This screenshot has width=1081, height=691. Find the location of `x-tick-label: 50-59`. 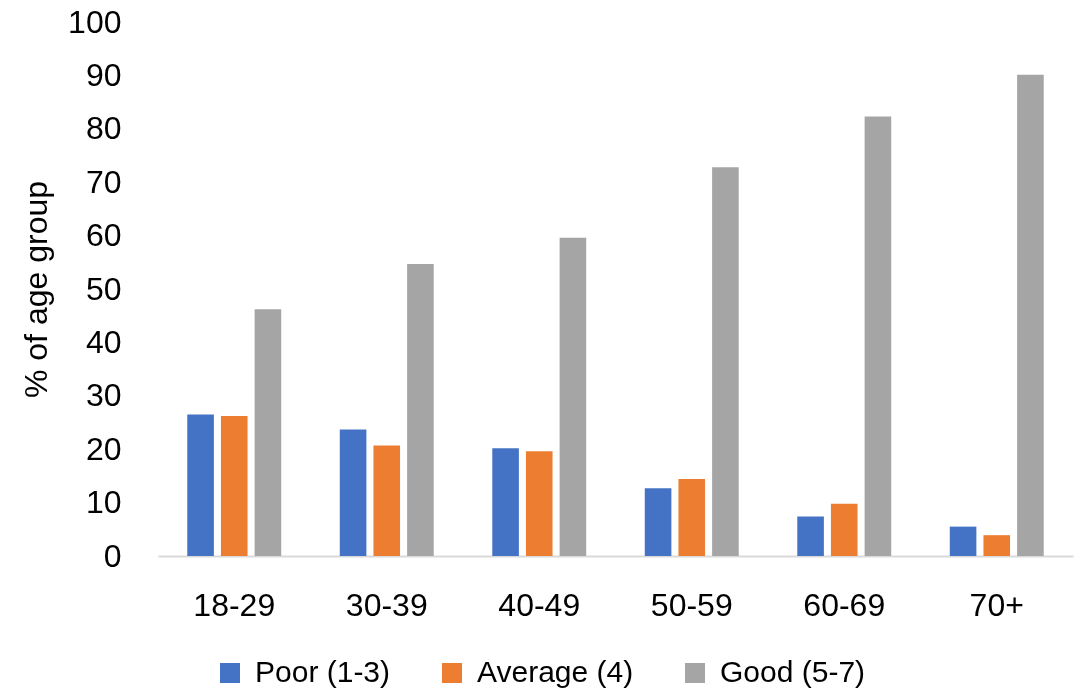

x-tick-label: 50-59 is located at coordinates (691, 604).